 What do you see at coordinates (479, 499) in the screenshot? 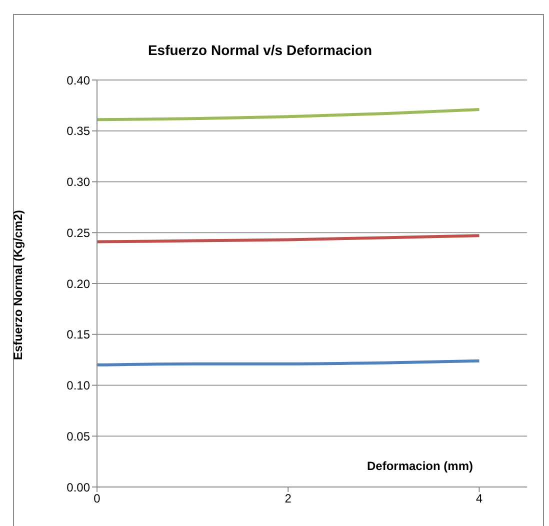
I see `x-tick-label: 4` at bounding box center [479, 499].